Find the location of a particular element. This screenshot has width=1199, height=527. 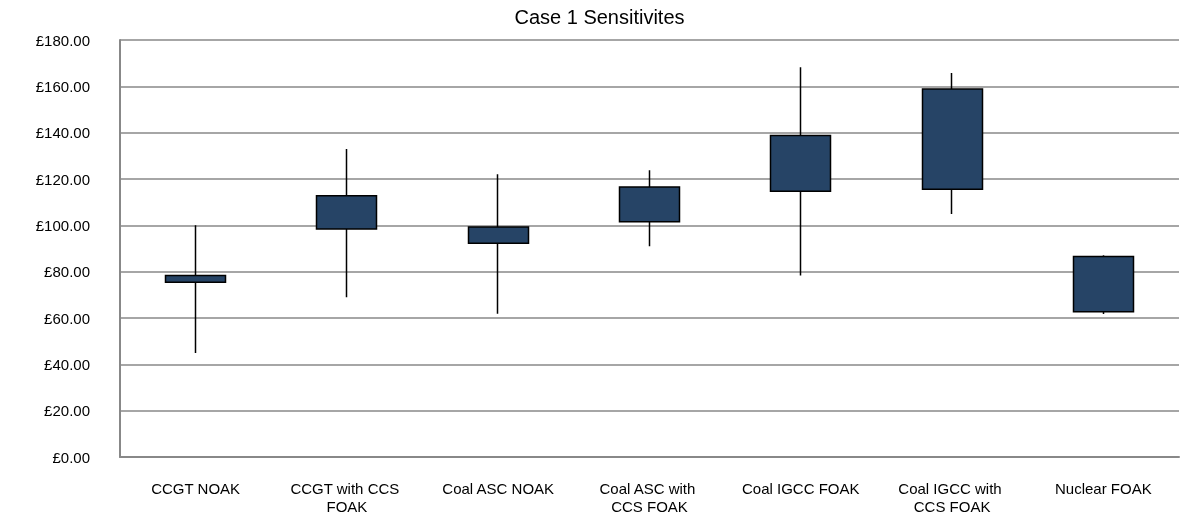

y-tick-label: £40.00 is located at coordinates (67, 364).